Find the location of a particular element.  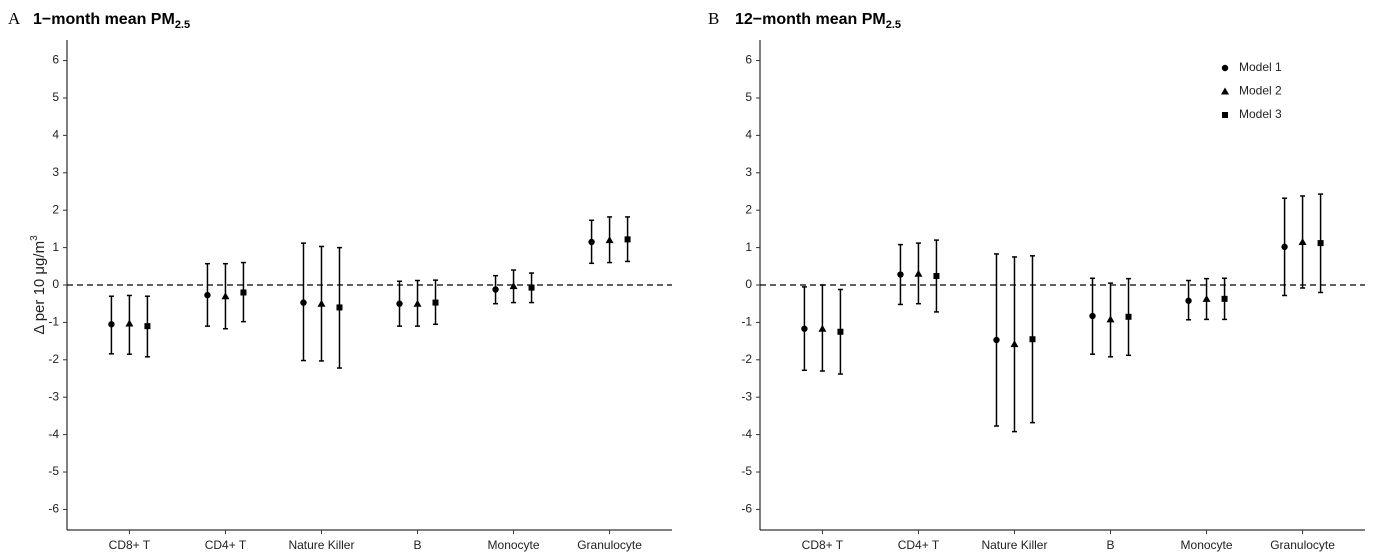

chart-title: 12−month mean PM2.5 is located at coordinates (818, 21).